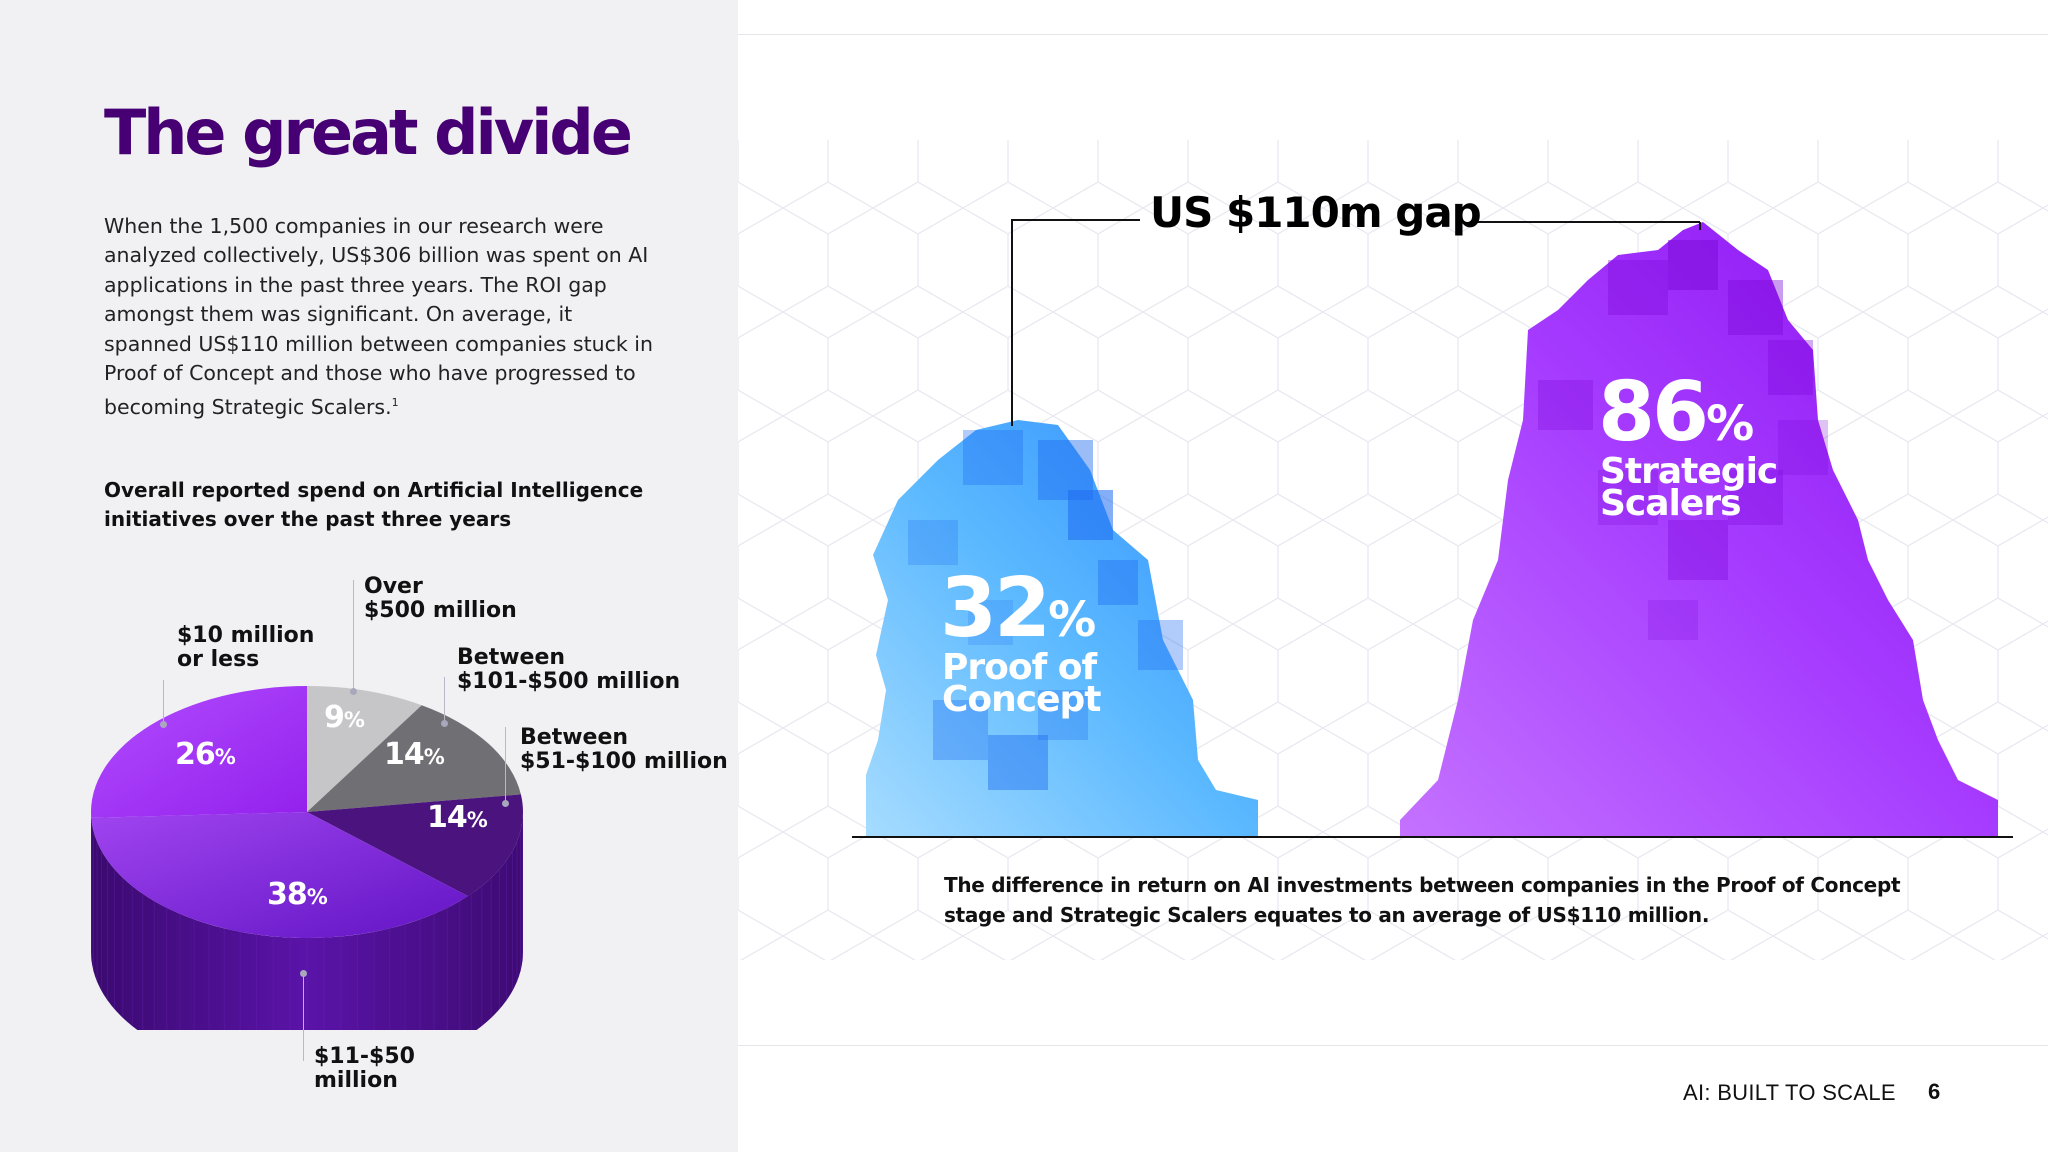 This screenshot has height=1152, width=2048. I want to click on scalers-percent-symbol: %, so click(1730, 424).